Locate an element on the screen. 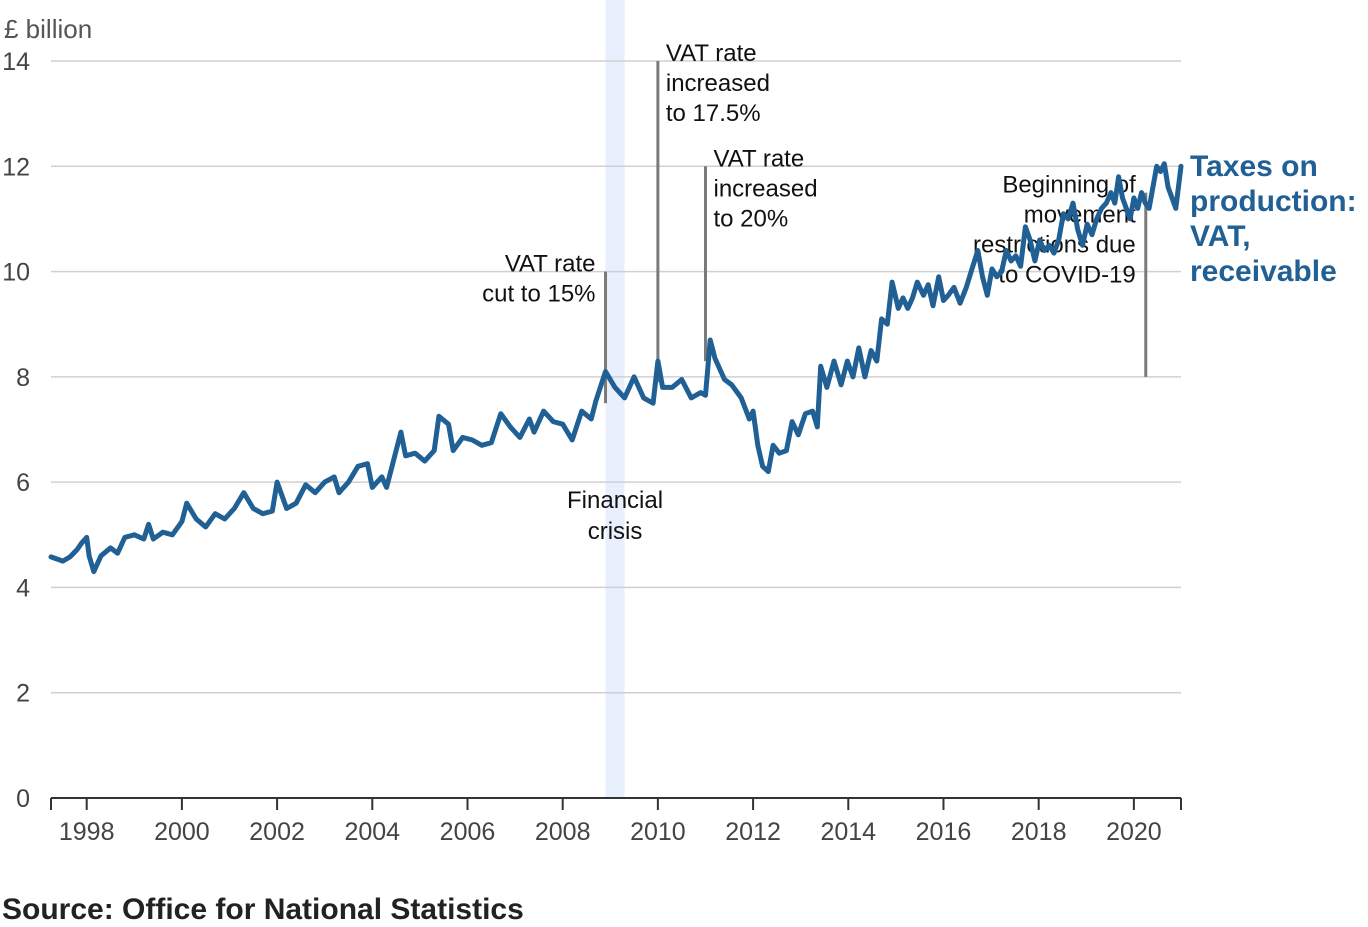 This screenshot has height=927, width=1368. x-tick-label: 2014 is located at coordinates (848, 832).